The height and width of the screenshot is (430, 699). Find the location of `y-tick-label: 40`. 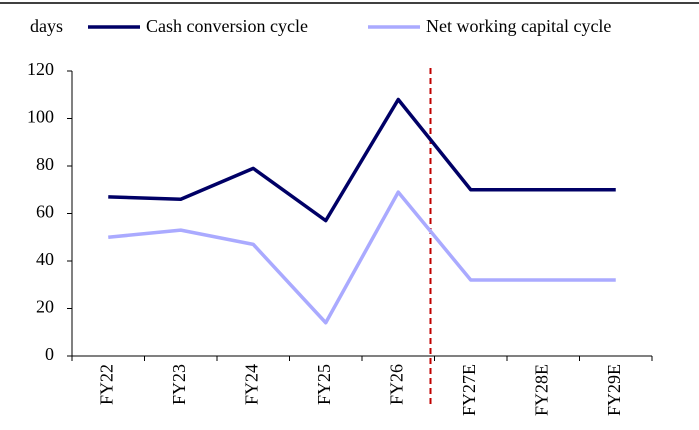

y-tick-label: 40 is located at coordinates (45, 259).